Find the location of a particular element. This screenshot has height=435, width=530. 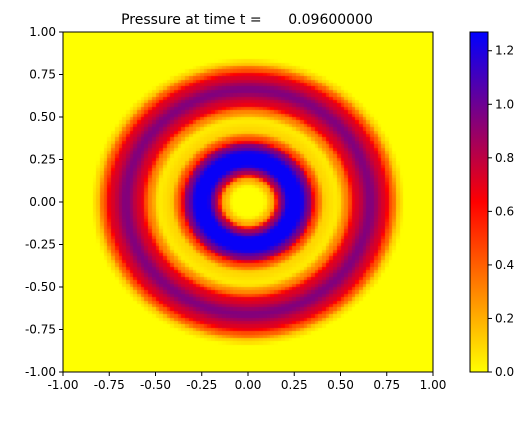

colorbar-tick-label: 0.8 is located at coordinates (504, 158).